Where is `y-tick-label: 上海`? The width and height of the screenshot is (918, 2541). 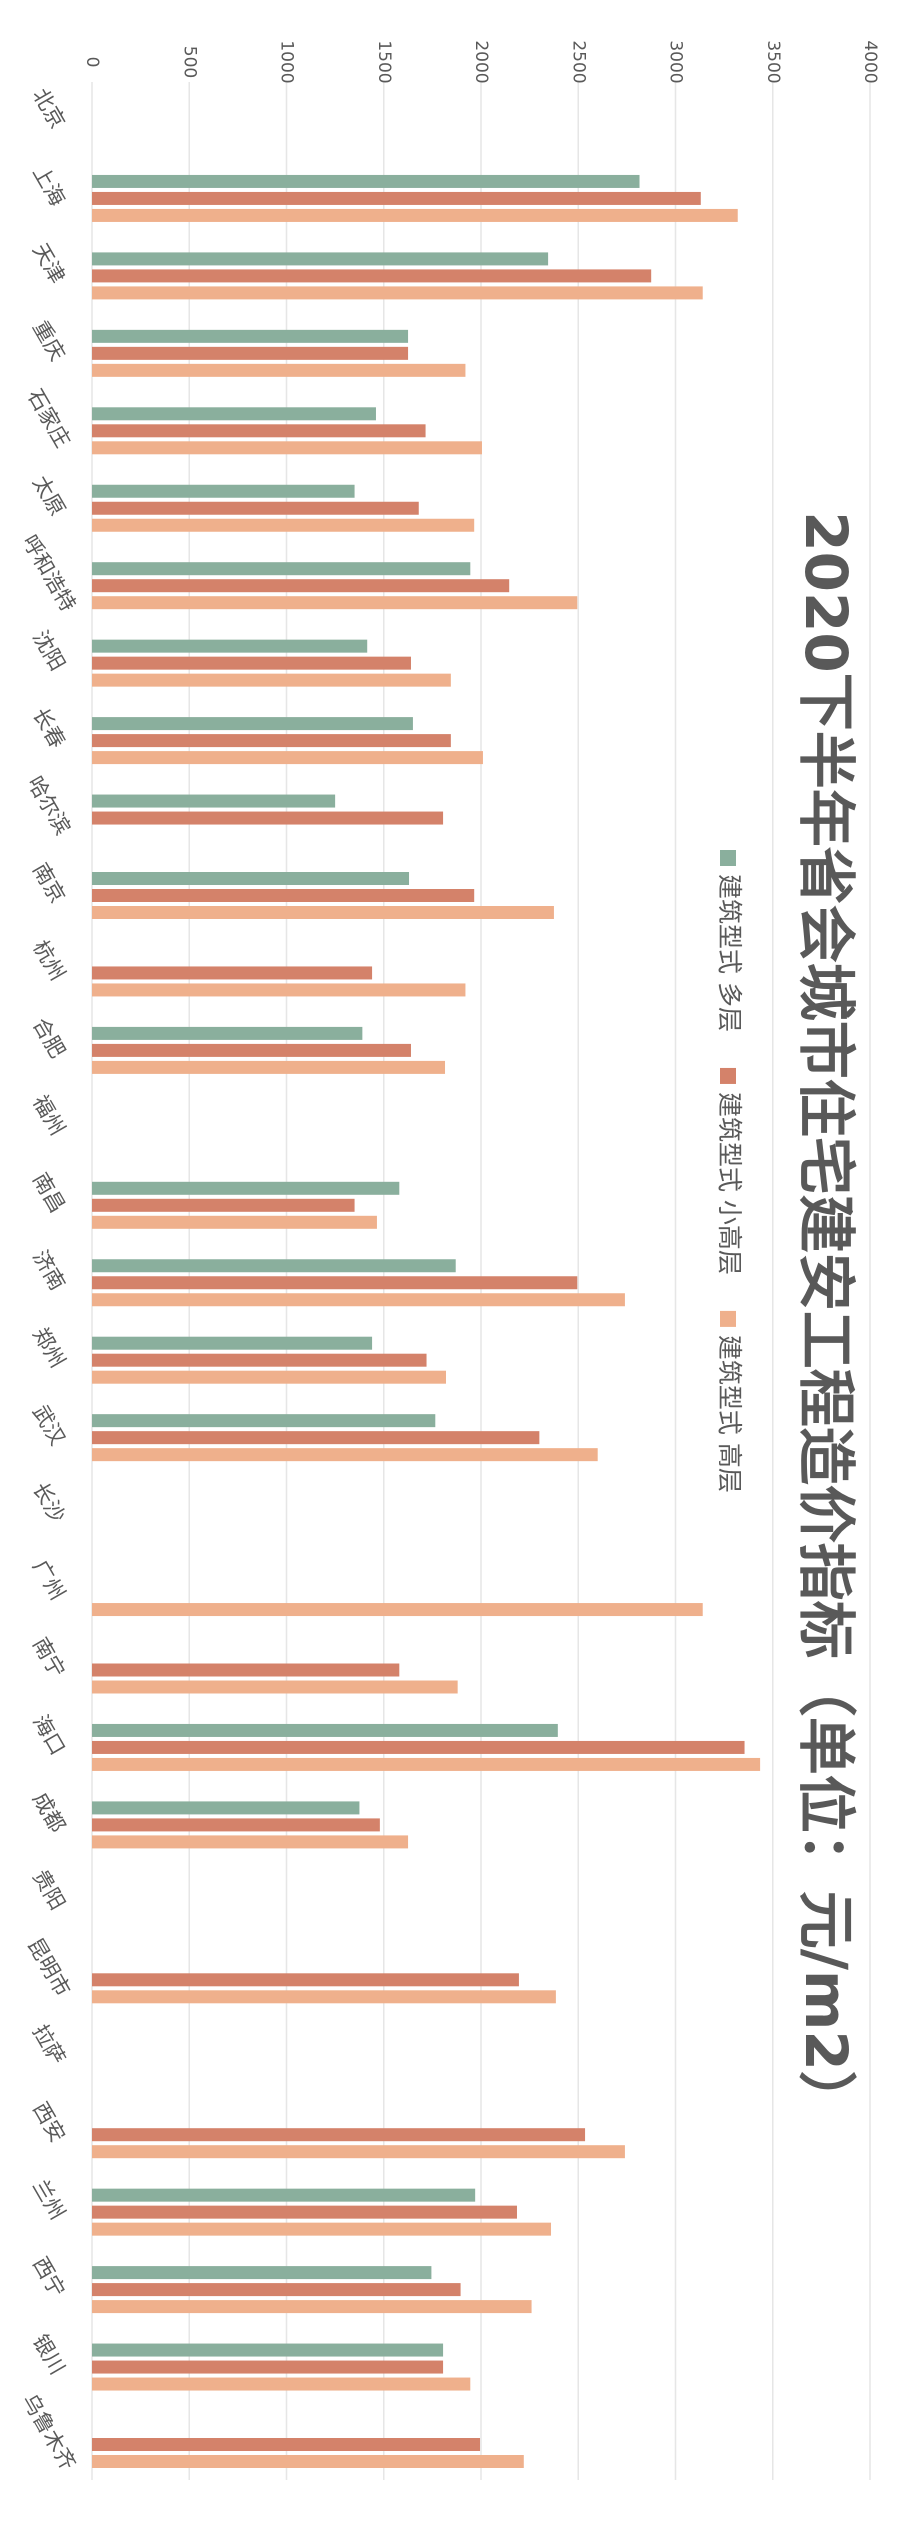 y-tick-label: 上海 is located at coordinates (49, 186).